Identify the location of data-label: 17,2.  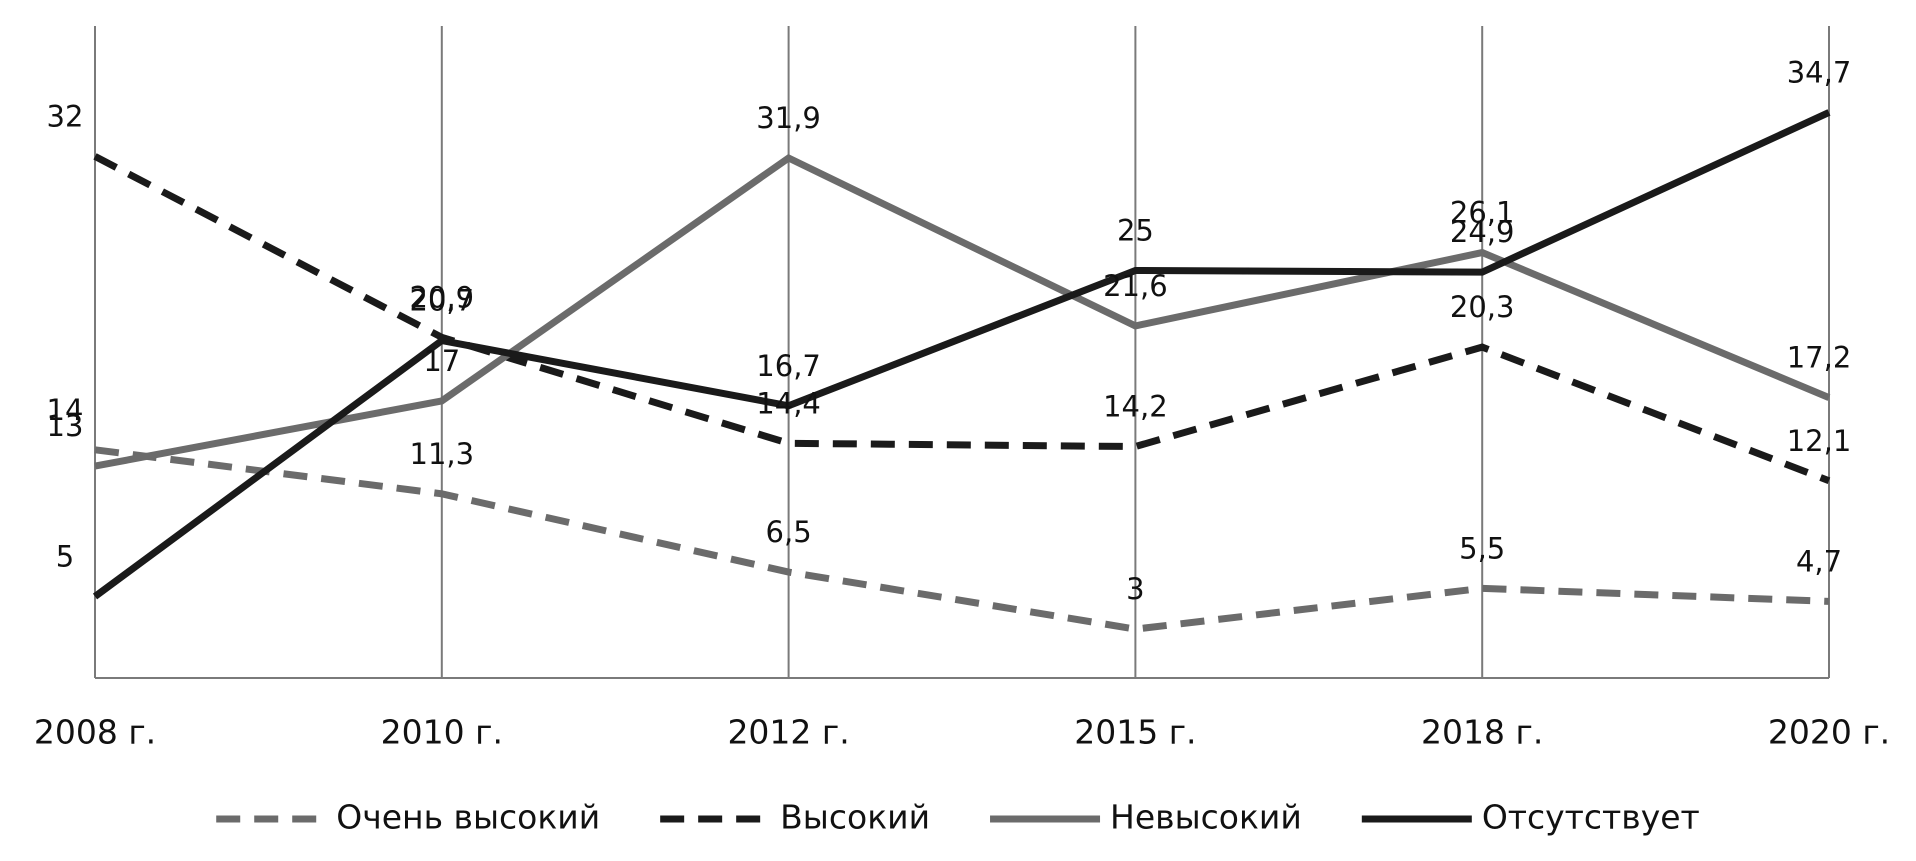
(1819, 358).